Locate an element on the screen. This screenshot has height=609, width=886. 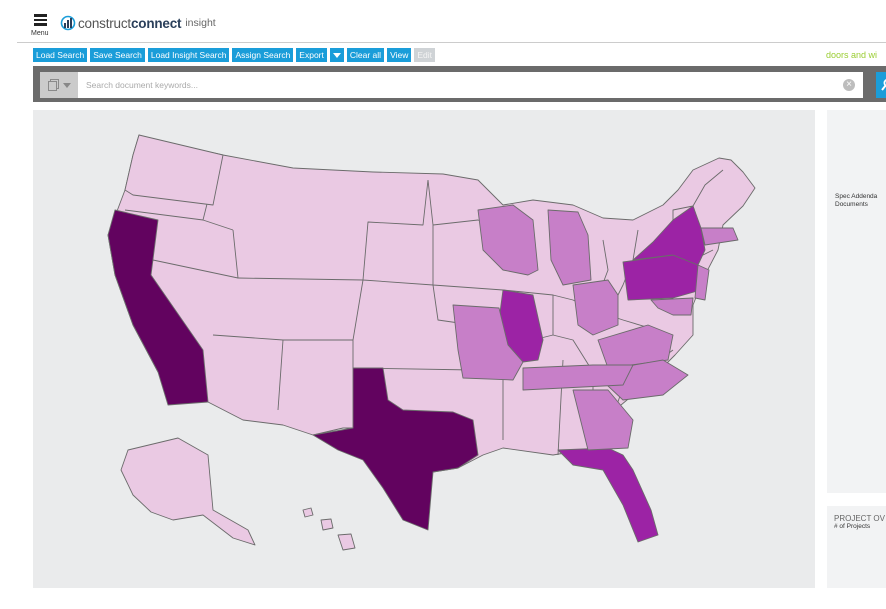
hamburger-menu-icon is located at coordinates (40, 21).